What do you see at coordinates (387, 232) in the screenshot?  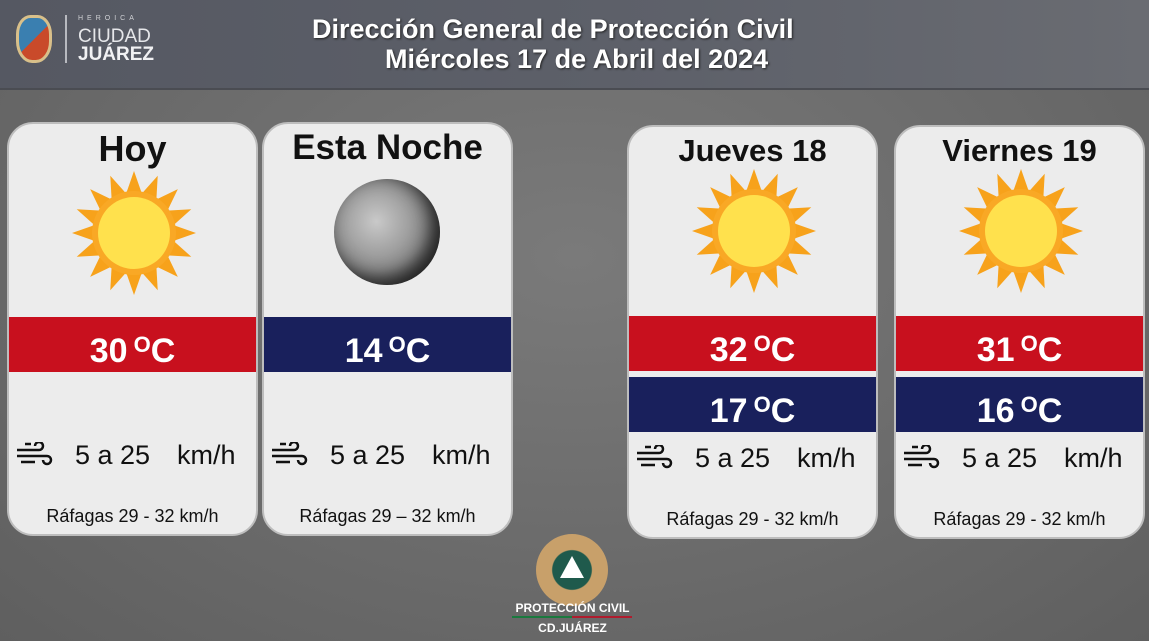 I see `moon-icon` at bounding box center [387, 232].